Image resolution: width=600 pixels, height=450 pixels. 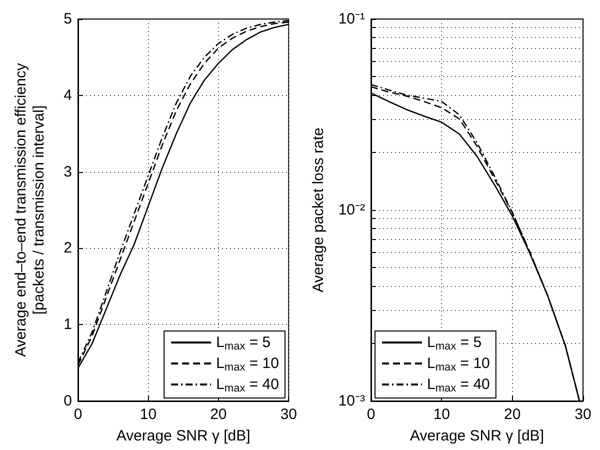 What do you see at coordinates (351, 19) in the screenshot?
I see `y-tick-label: 10⁻¹` at bounding box center [351, 19].